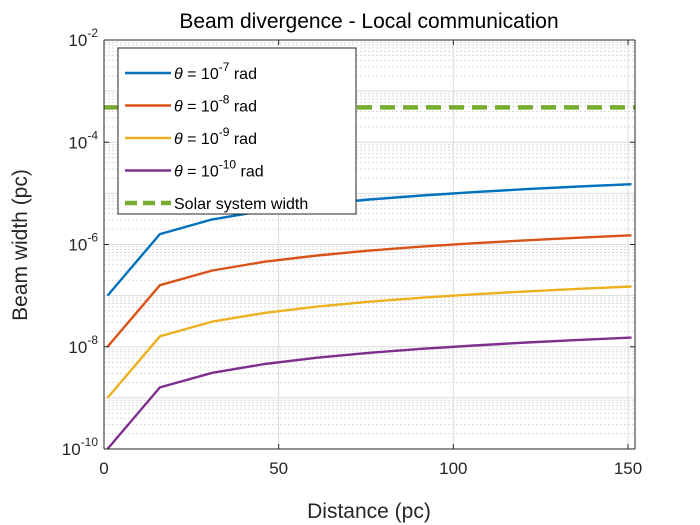 This screenshot has height=525, width=700. I want to click on y-tick-label: 10⁻⁸, so click(83, 345).